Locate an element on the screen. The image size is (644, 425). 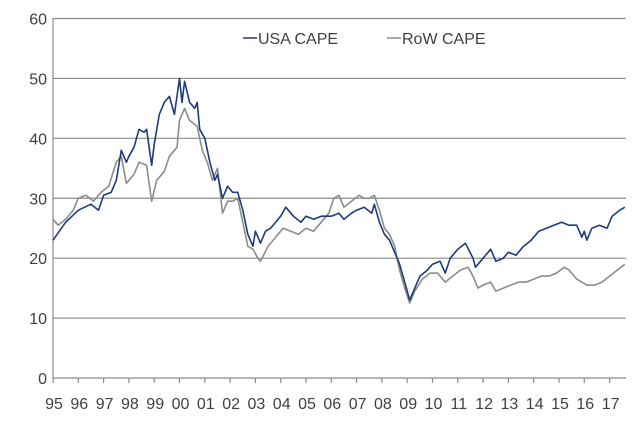
x-tick-label: 17 is located at coordinates (611, 404).